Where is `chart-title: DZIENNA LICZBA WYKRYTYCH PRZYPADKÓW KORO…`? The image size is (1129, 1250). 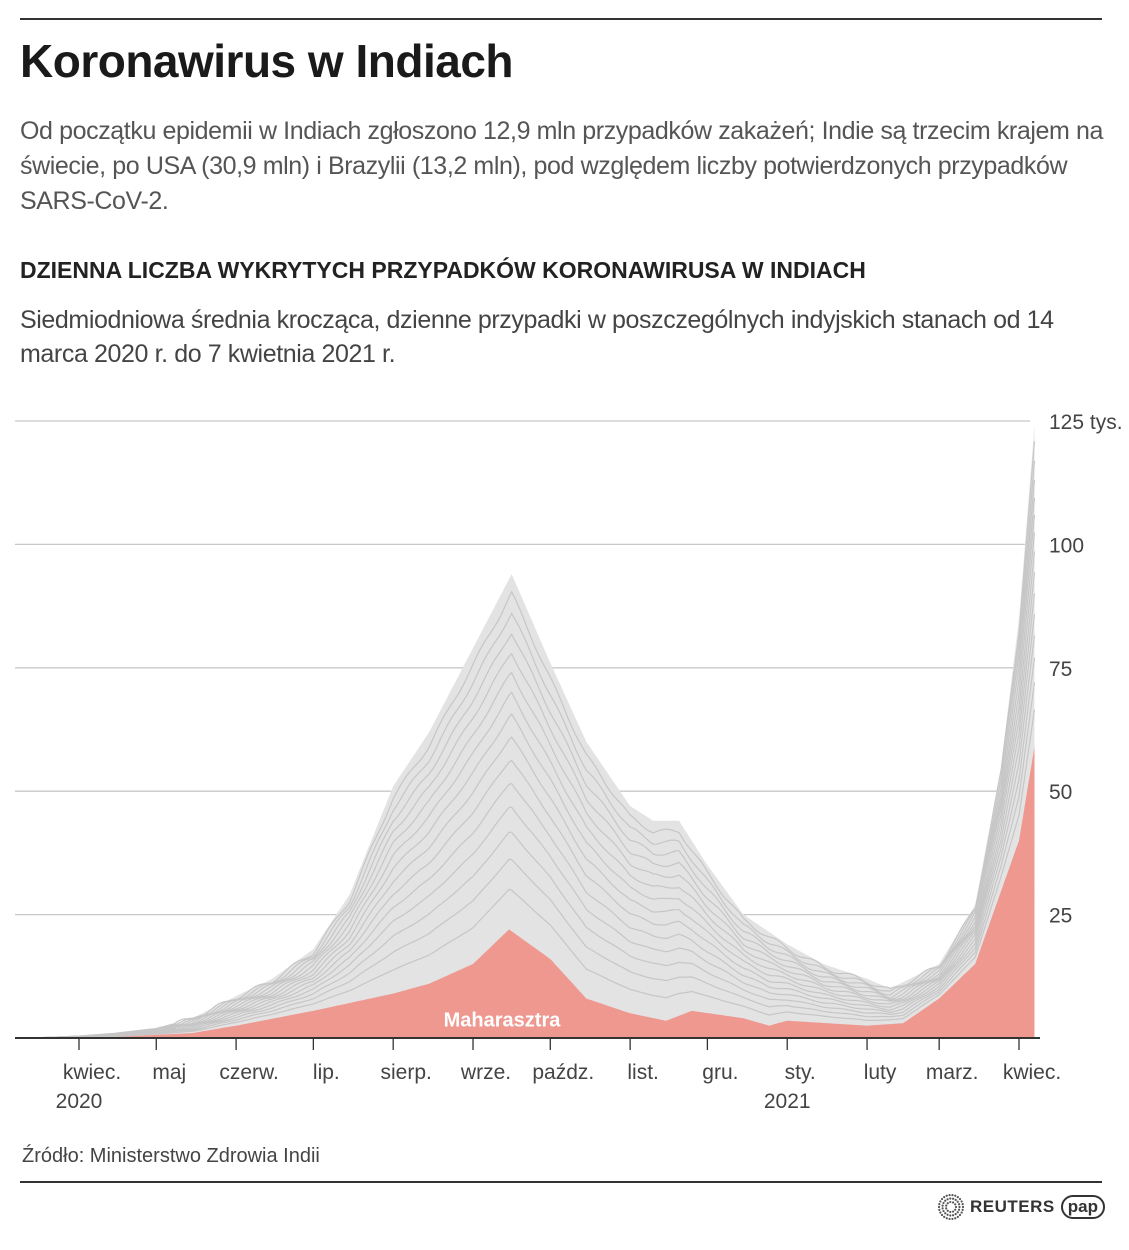 chart-title: DZIENNA LICZBA WYKRYTYCH PRZYPADKÓW KORO… is located at coordinates (443, 270).